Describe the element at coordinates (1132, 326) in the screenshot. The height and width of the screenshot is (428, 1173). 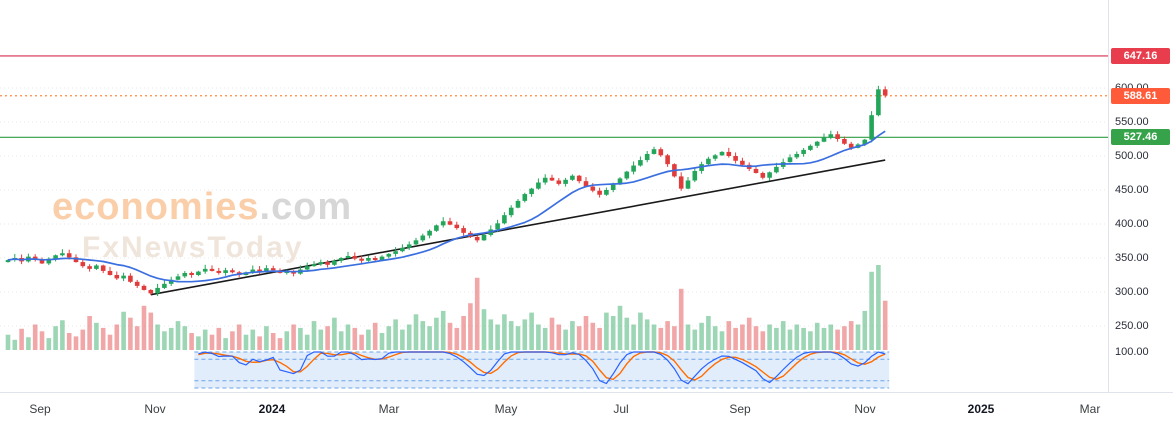
I see `price-axis-label: 250.00` at that location.